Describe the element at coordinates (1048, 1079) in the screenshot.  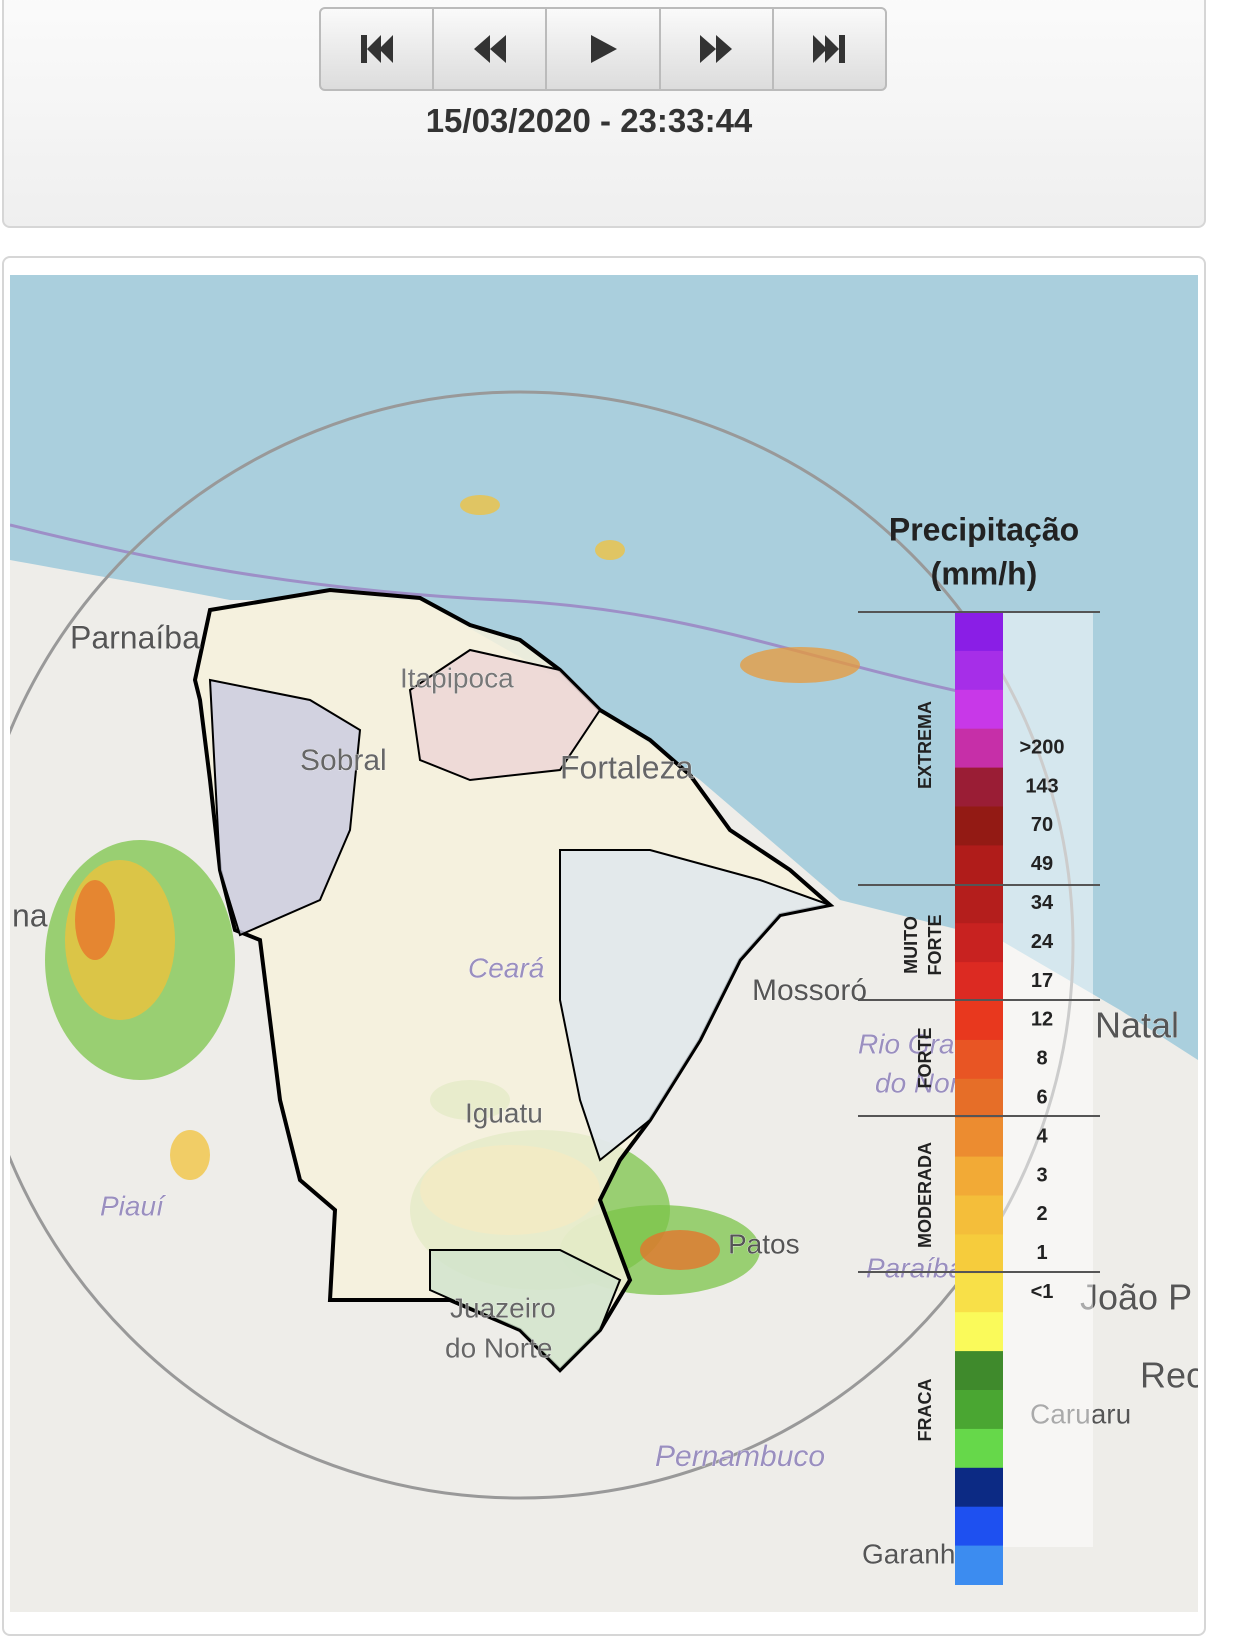
I see `legend-glow` at that location.